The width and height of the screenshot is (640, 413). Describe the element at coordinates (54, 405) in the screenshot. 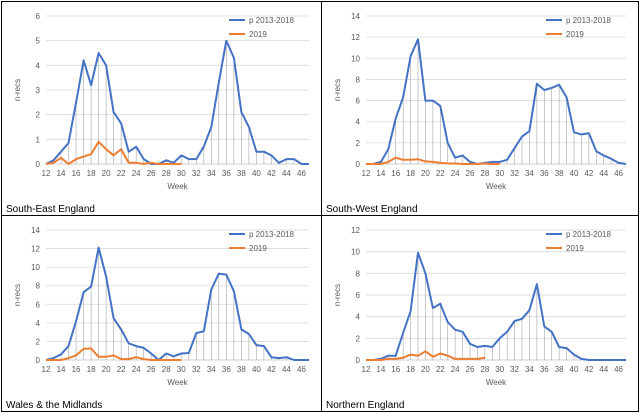

I see `region-label-wales-midlands: Wales & the Midlands` at that location.